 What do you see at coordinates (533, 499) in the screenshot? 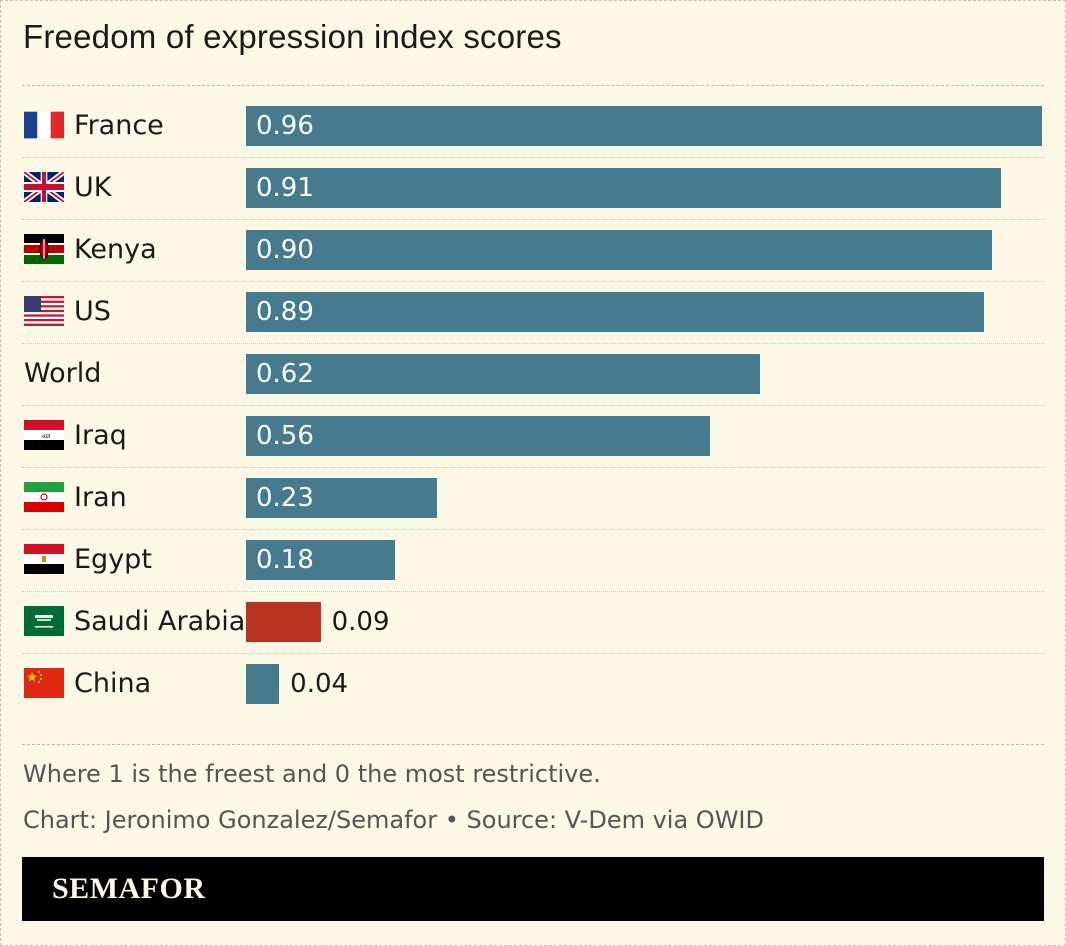
I see `bar-row: Iran 0.23` at bounding box center [533, 499].